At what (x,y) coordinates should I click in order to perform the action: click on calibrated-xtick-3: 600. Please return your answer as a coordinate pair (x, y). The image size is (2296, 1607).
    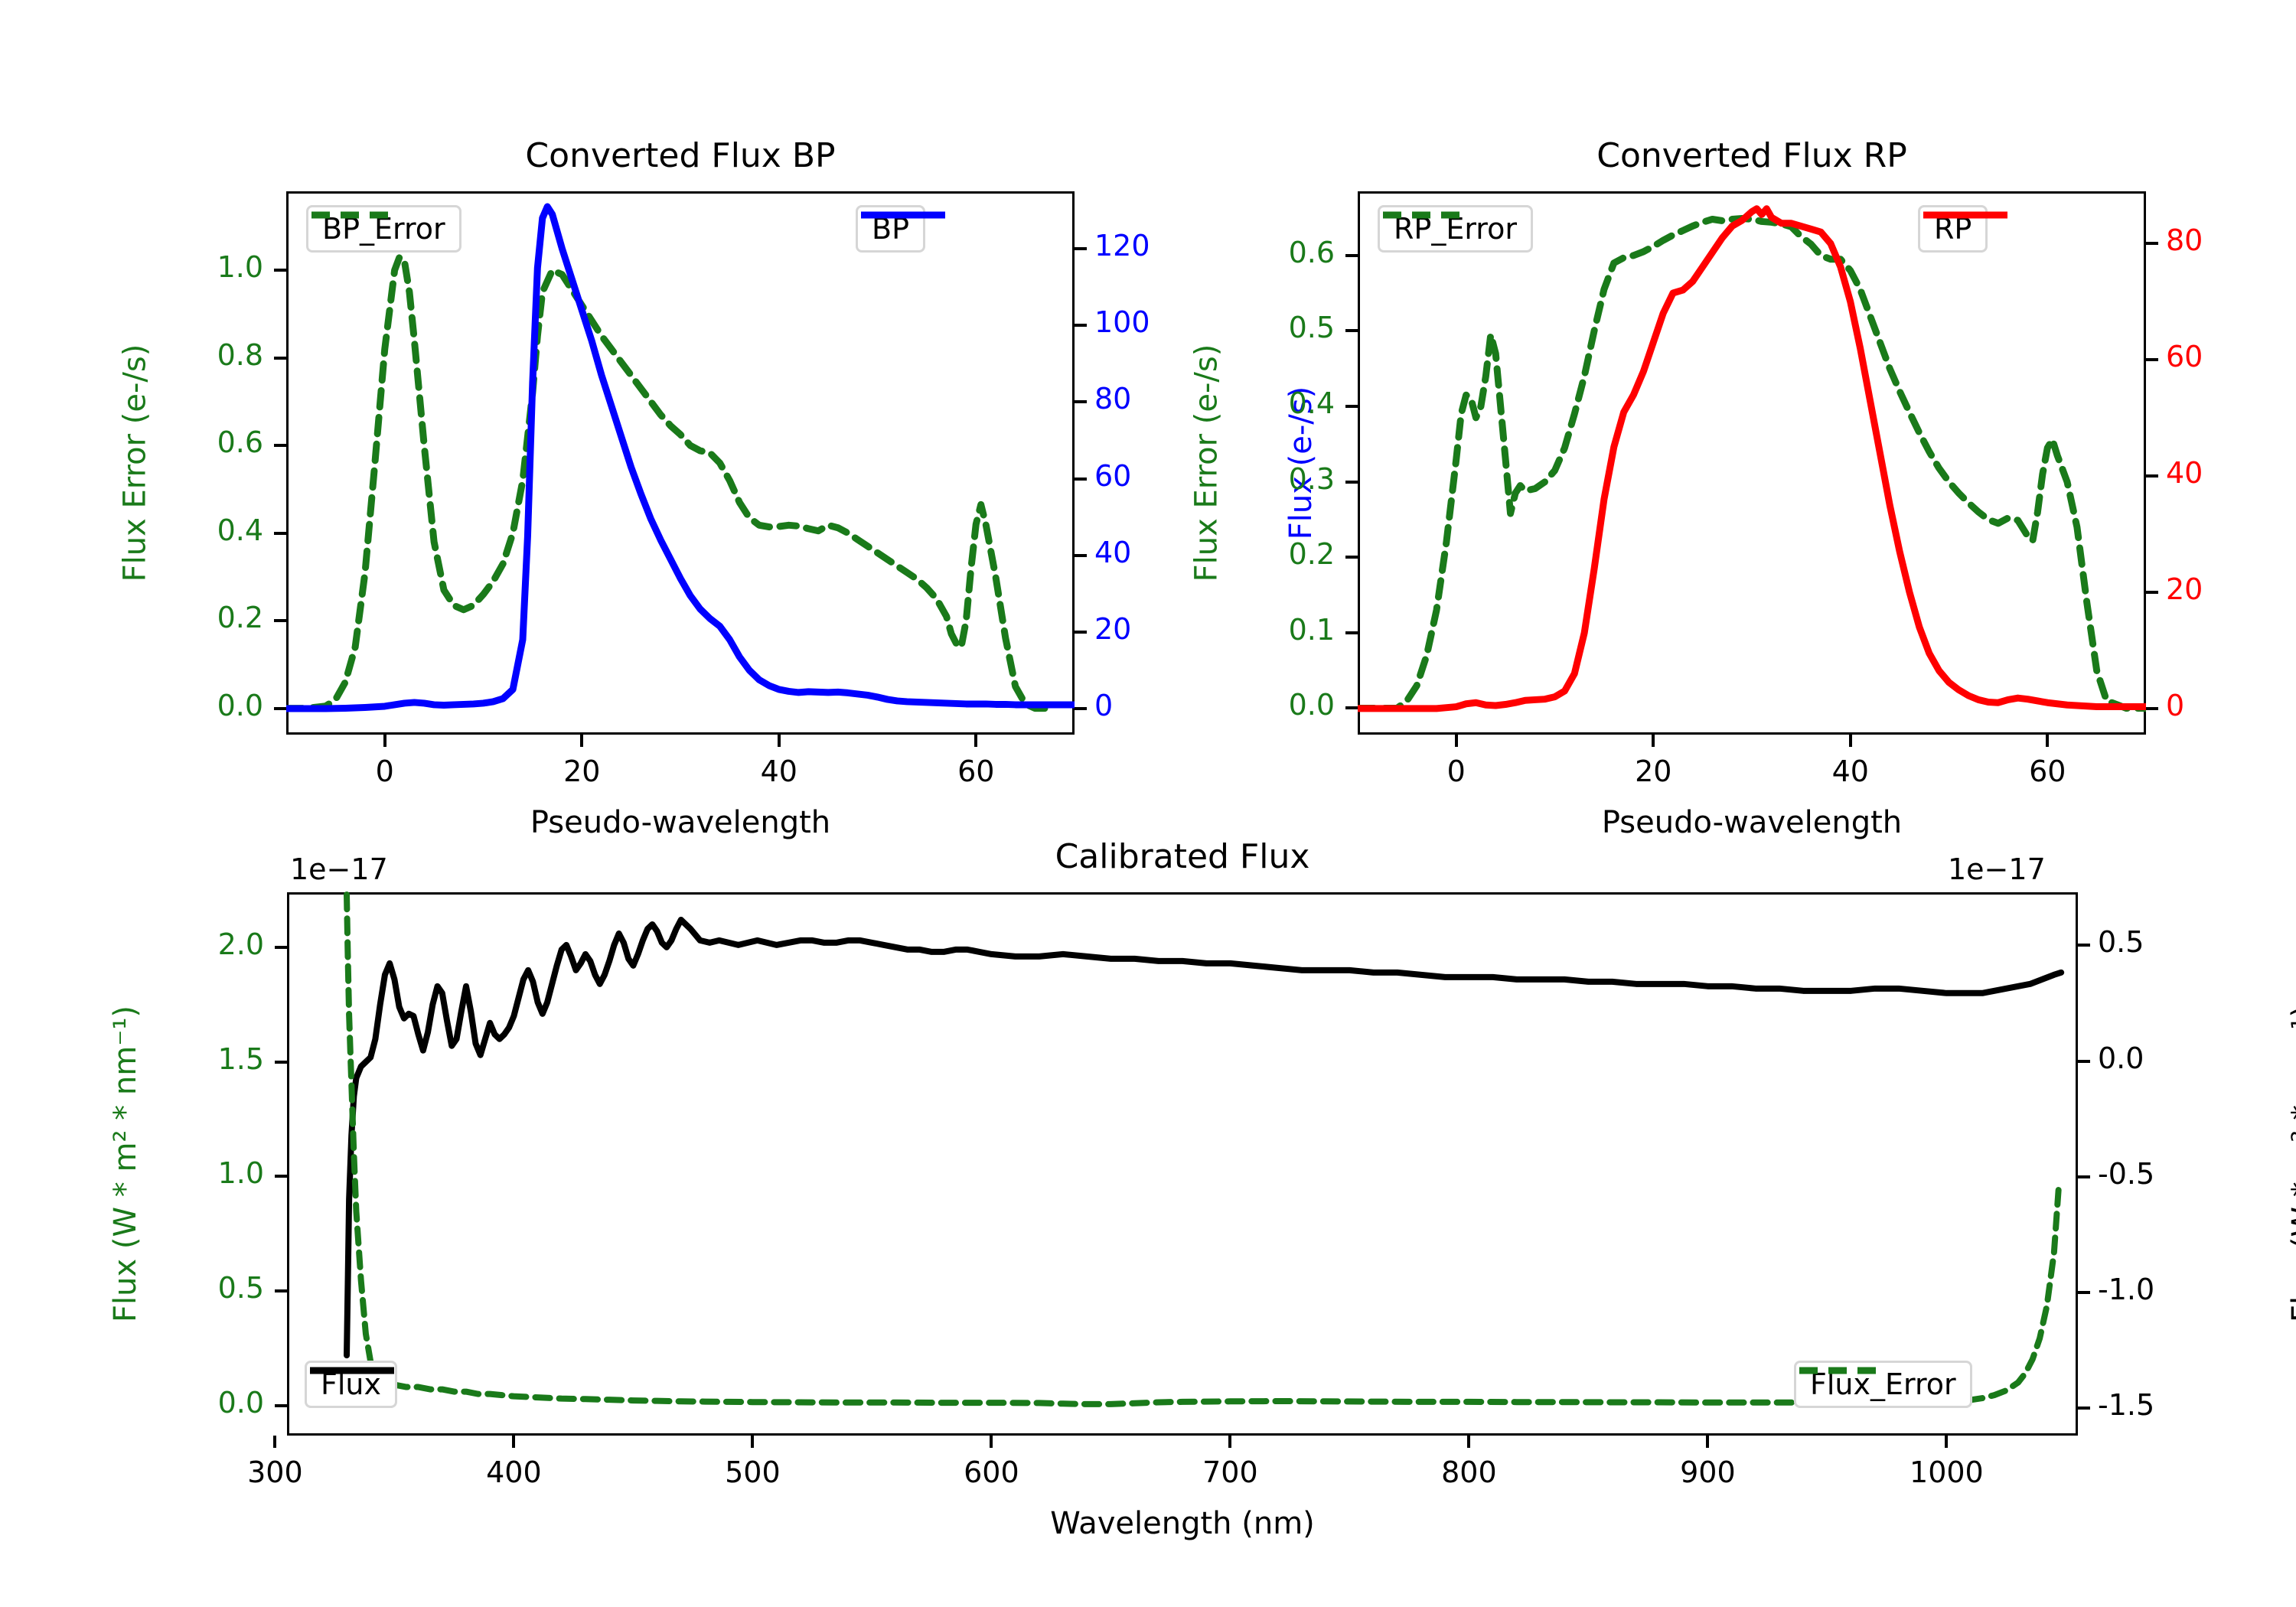
    Looking at the image, I should click on (991, 1472).